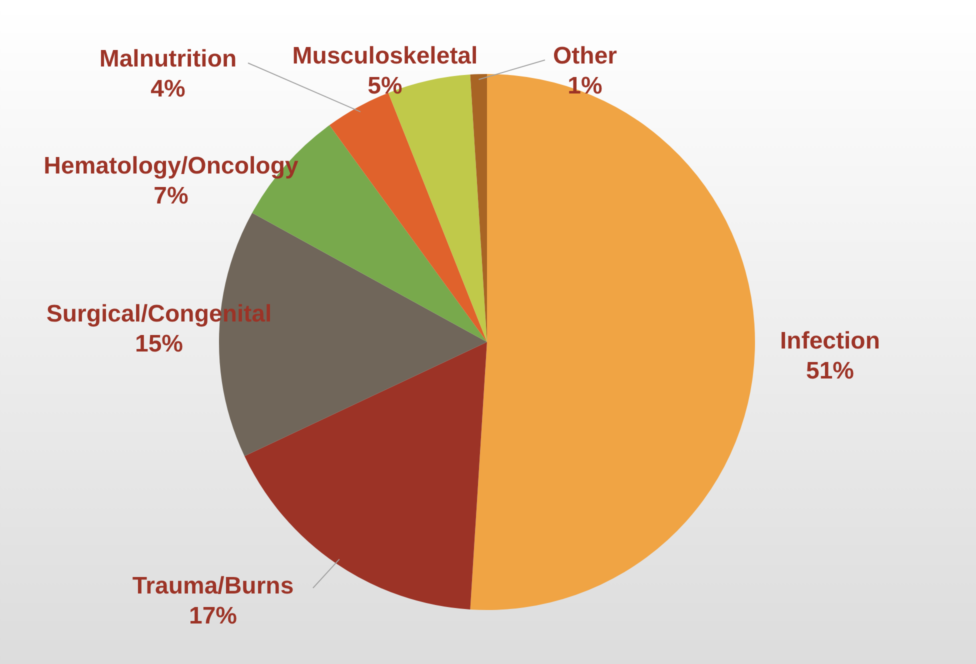 Image resolution: width=976 pixels, height=664 pixels. Describe the element at coordinates (830, 341) in the screenshot. I see `slice-label: Infection` at that location.